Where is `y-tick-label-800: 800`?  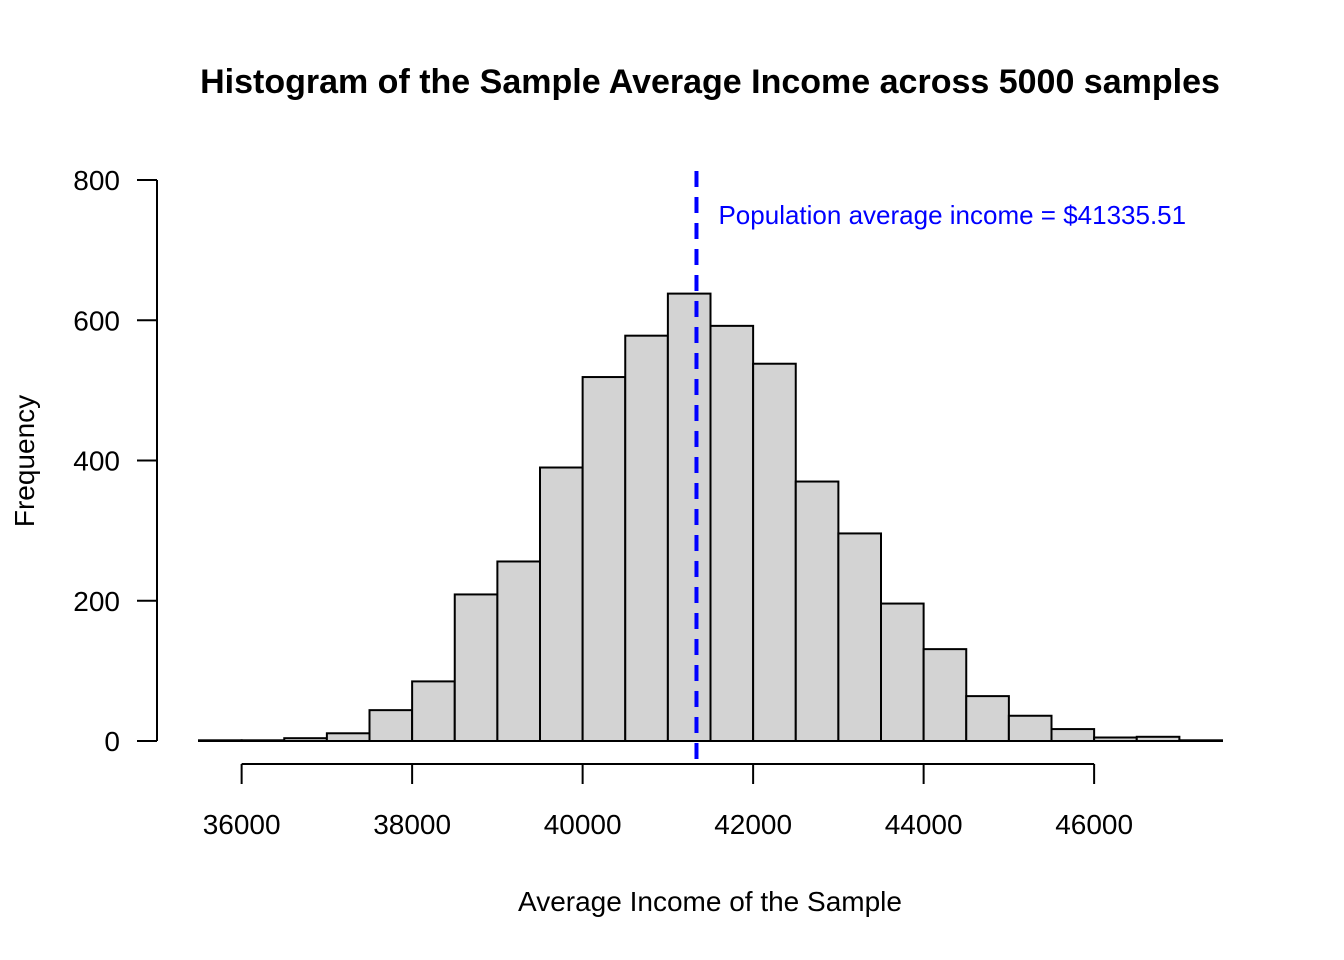 y-tick-label-800: 800 is located at coordinates (96, 180).